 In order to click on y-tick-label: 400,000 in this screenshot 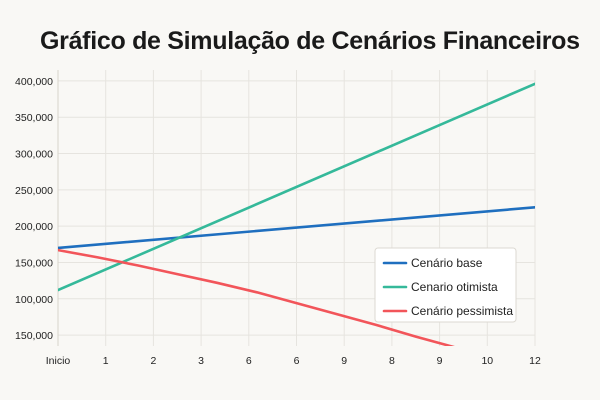, I will do `click(34, 82)`.